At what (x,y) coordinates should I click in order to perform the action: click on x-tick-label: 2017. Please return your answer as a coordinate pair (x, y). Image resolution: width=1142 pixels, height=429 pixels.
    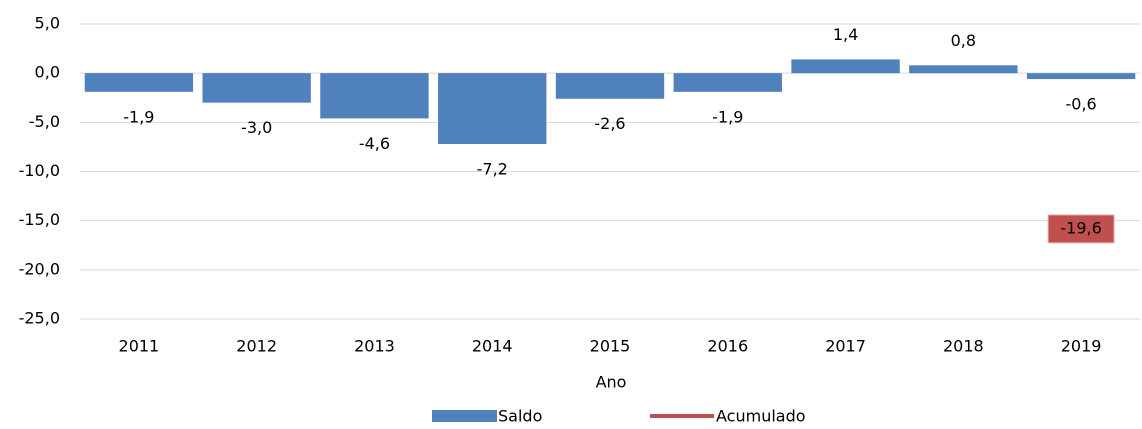
    Looking at the image, I should click on (845, 346).